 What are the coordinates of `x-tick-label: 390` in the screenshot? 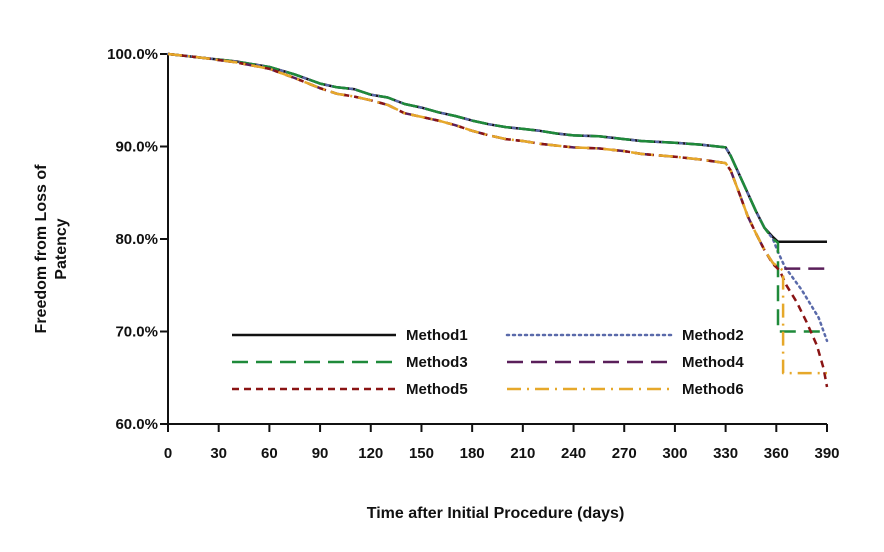 It's located at (826, 453).